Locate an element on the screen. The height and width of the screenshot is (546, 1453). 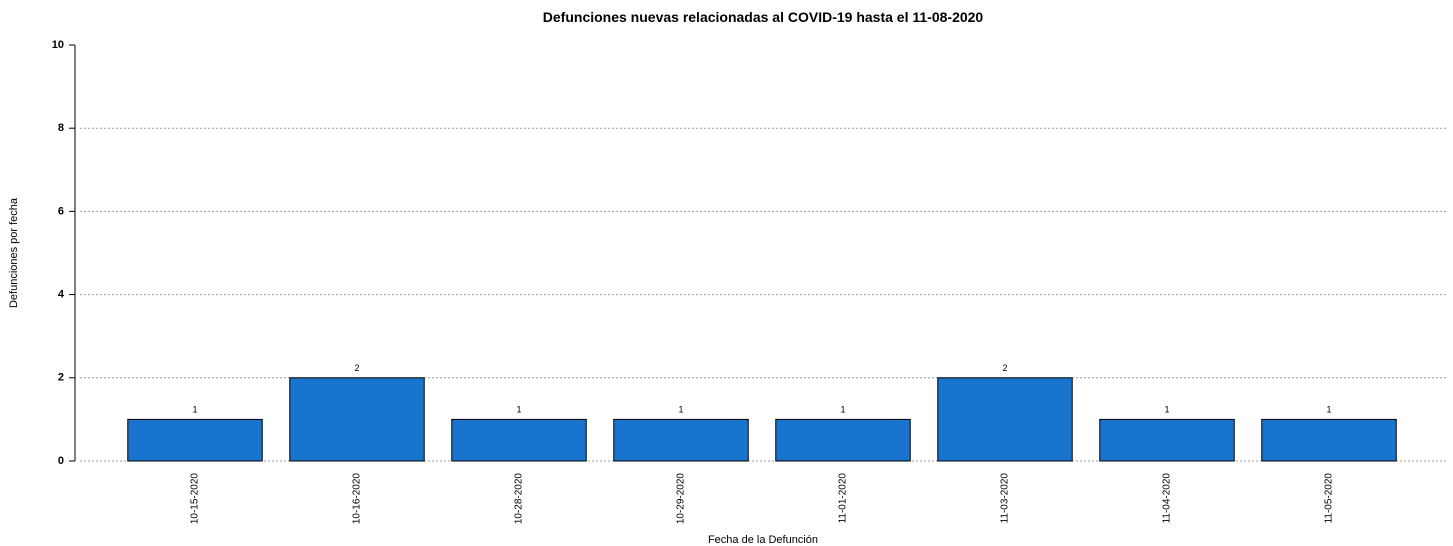
y-tick-label: 2 is located at coordinates (61, 378).